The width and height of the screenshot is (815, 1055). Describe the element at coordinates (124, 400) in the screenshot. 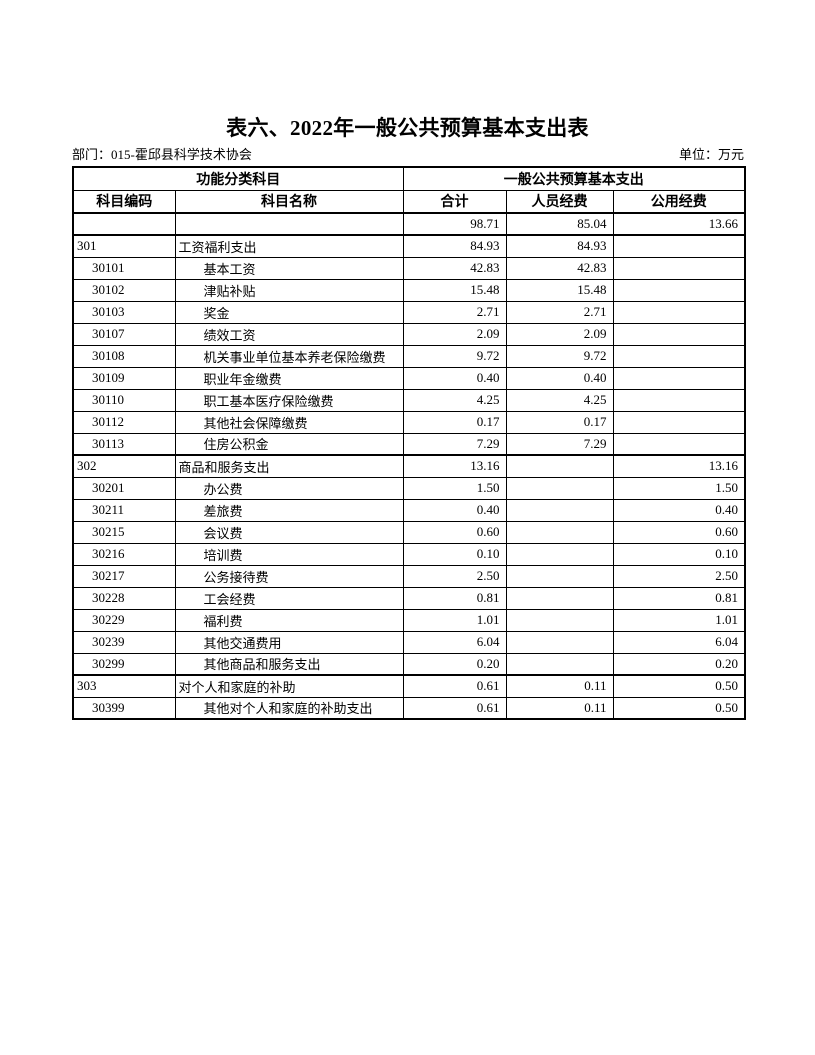

I see `cell-code: 30110` at that location.